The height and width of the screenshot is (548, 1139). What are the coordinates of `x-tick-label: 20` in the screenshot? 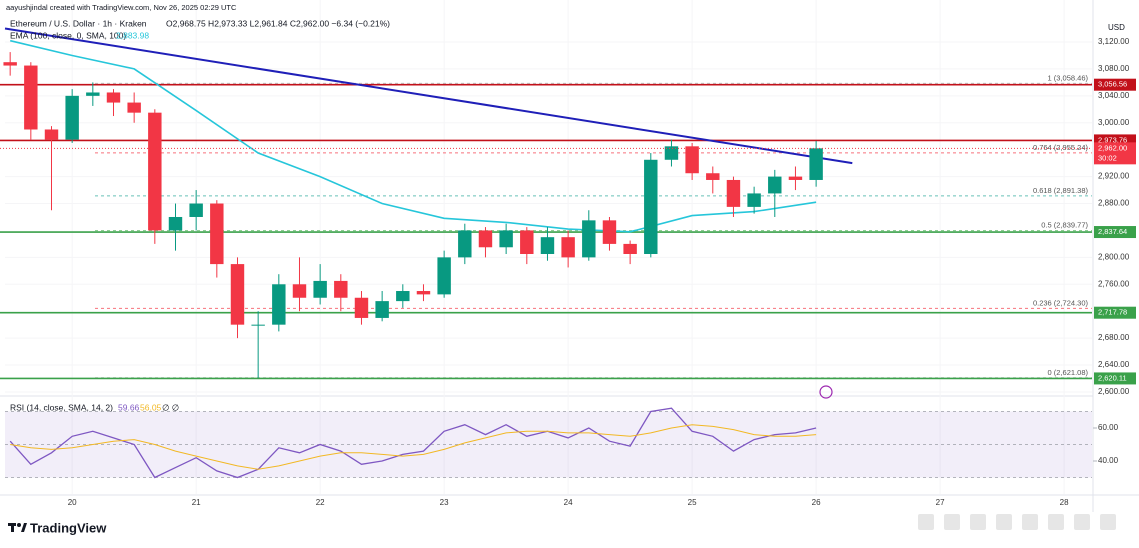 It's located at (72, 502).